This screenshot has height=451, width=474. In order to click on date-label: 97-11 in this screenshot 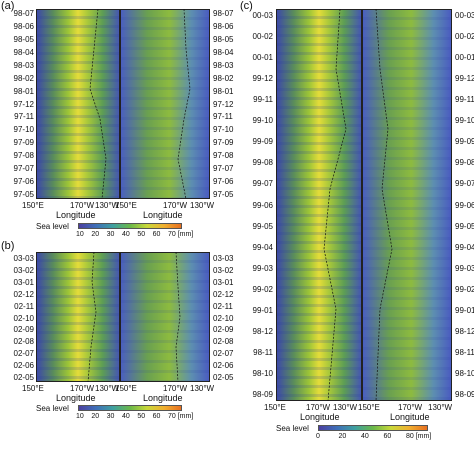, I will do `click(24, 117)`.